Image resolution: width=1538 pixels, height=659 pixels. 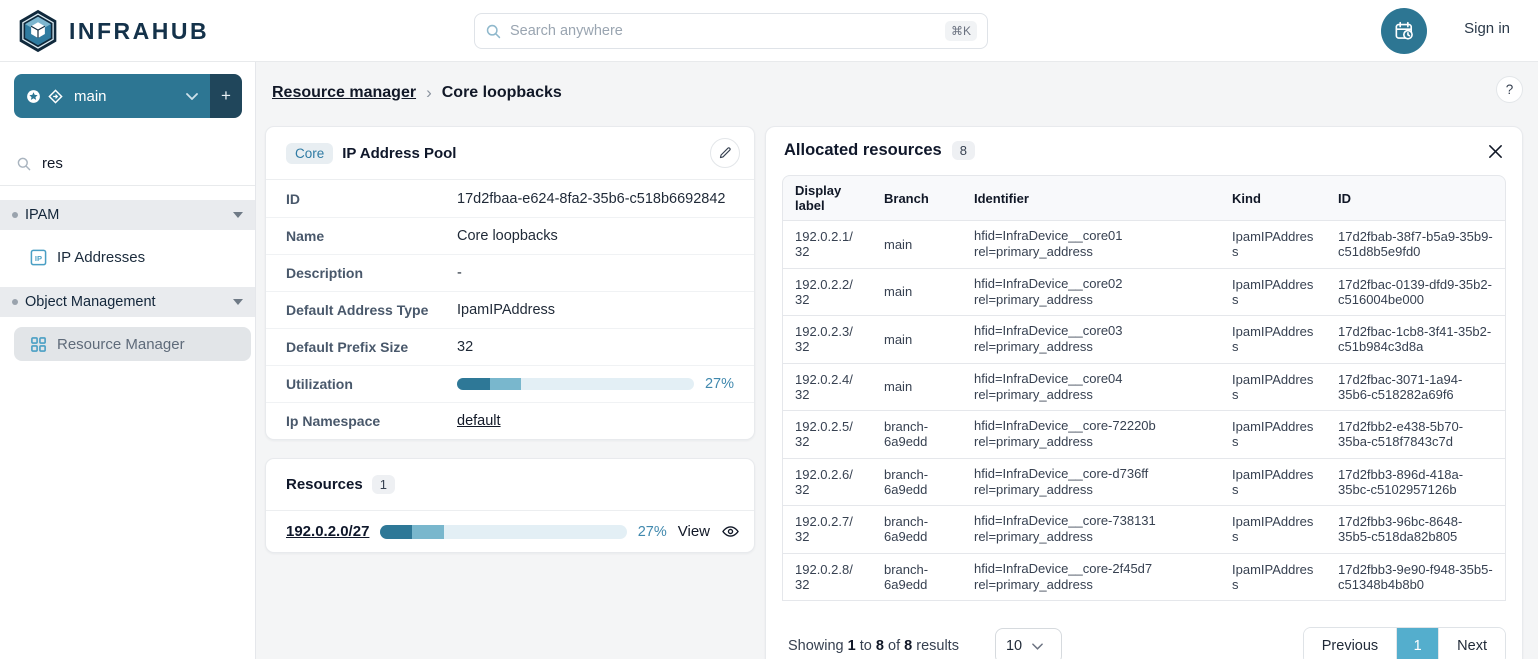 I want to click on field-label: Utilization, so click(x=319, y=384).